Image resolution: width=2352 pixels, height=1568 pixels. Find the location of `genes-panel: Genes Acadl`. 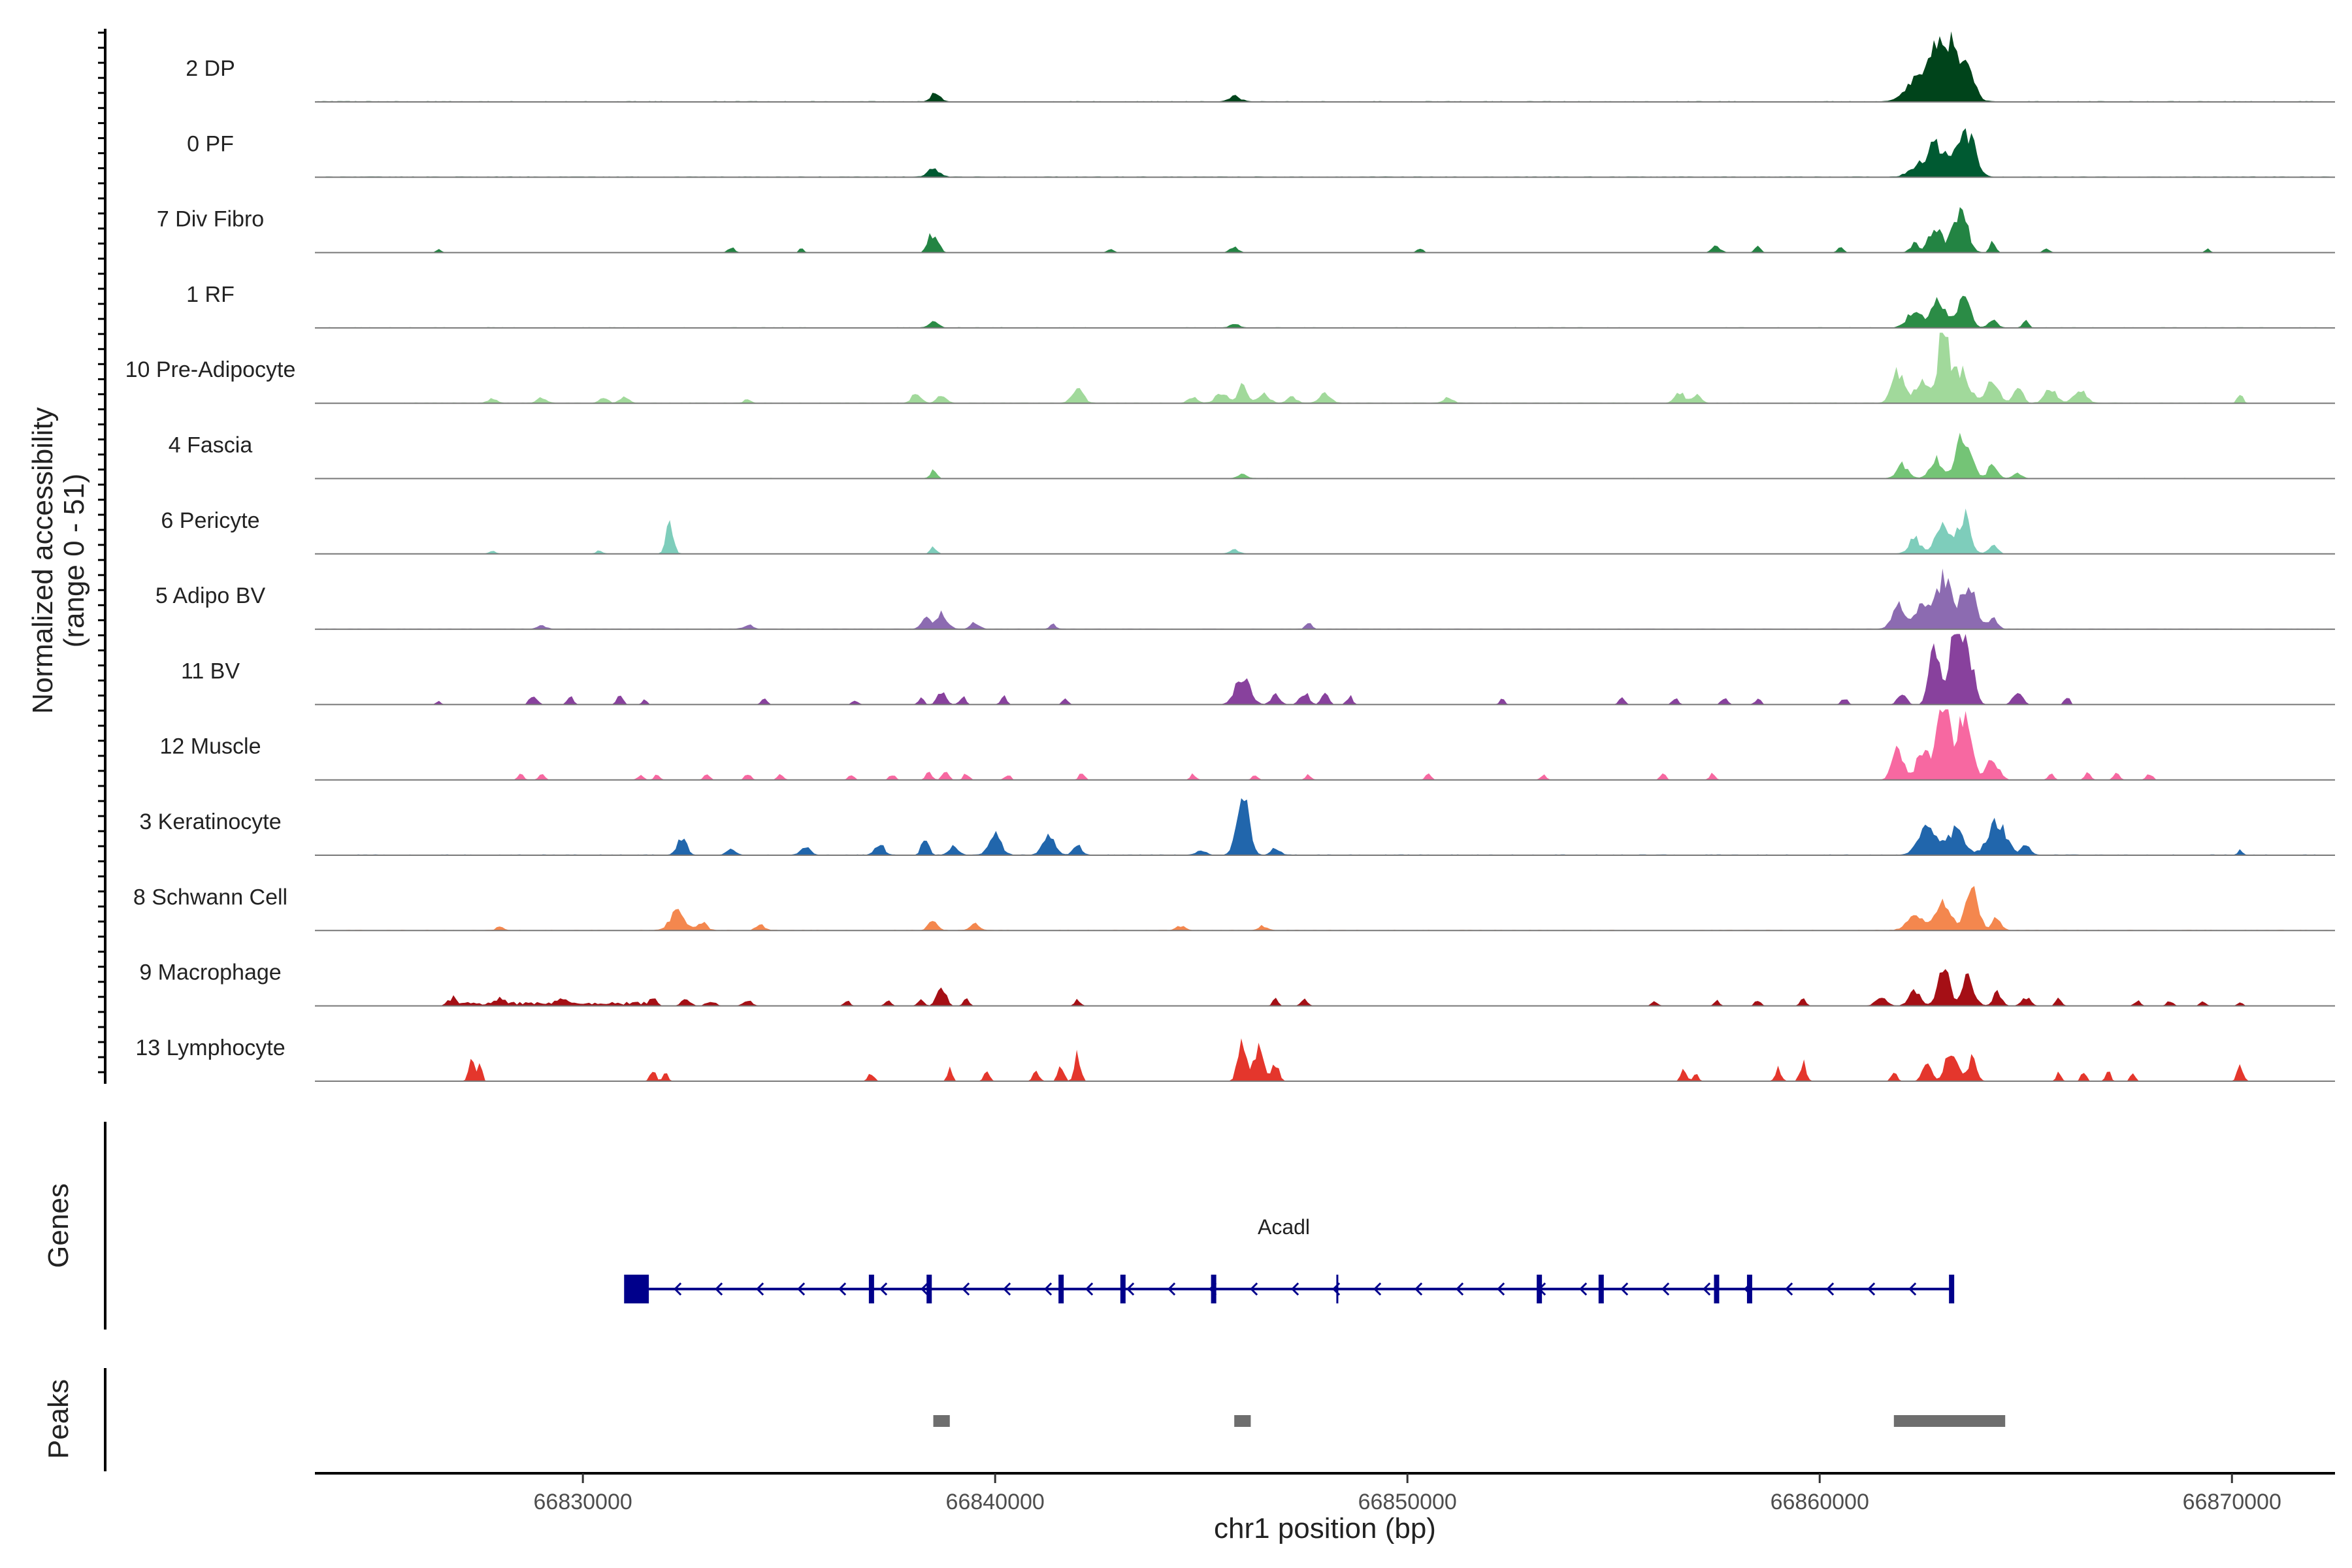

genes-panel: Genes Acadl is located at coordinates (998, 1226).